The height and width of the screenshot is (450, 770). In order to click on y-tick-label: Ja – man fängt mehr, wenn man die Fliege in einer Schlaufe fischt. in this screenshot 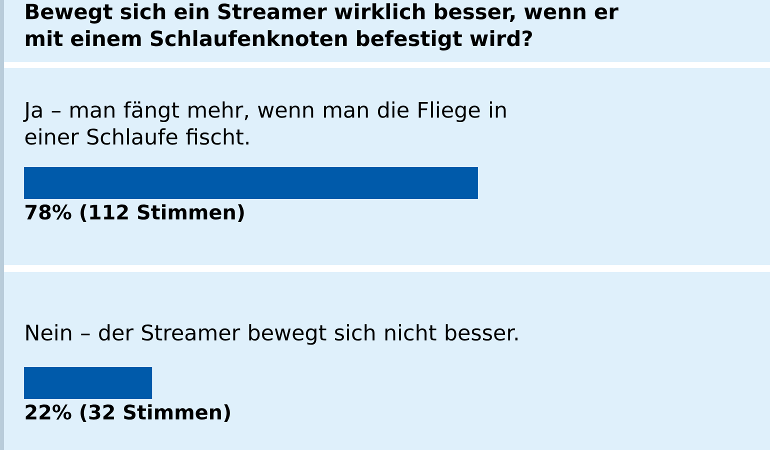, I will do `click(264, 123)`.